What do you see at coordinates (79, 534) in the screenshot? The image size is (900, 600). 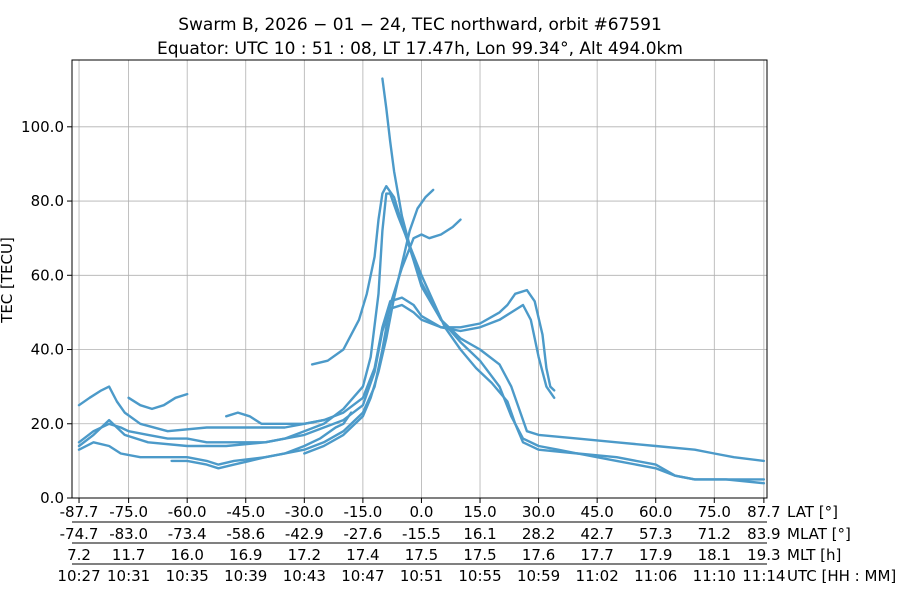 I see `axis-row-value: -74.7` at bounding box center [79, 534].